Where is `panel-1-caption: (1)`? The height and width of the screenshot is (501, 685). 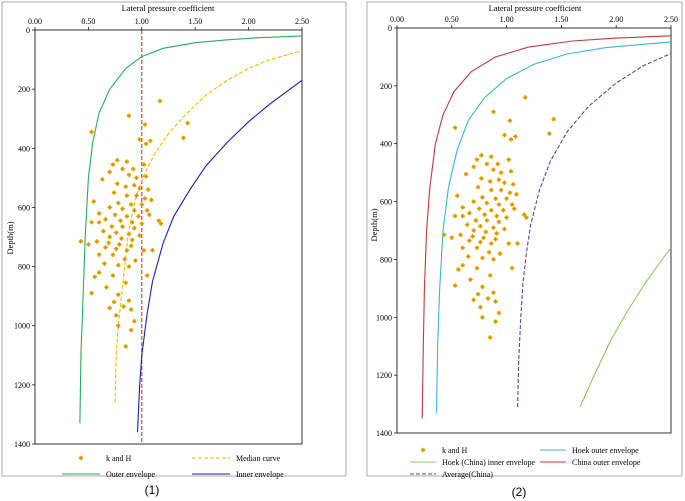
panel-1-caption: (1) is located at coordinates (152, 490).